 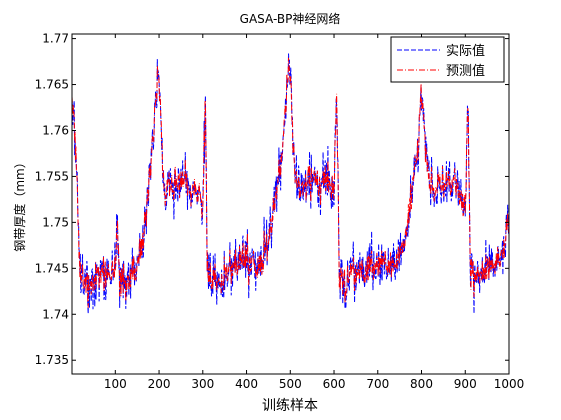 I want to click on y-tick-label: 1.74, so click(x=55, y=314).